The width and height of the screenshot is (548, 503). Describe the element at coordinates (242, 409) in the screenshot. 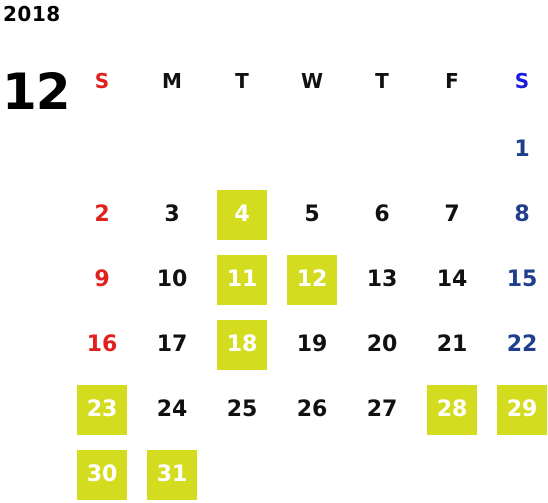

I see `day-cell-25: 25` at that location.